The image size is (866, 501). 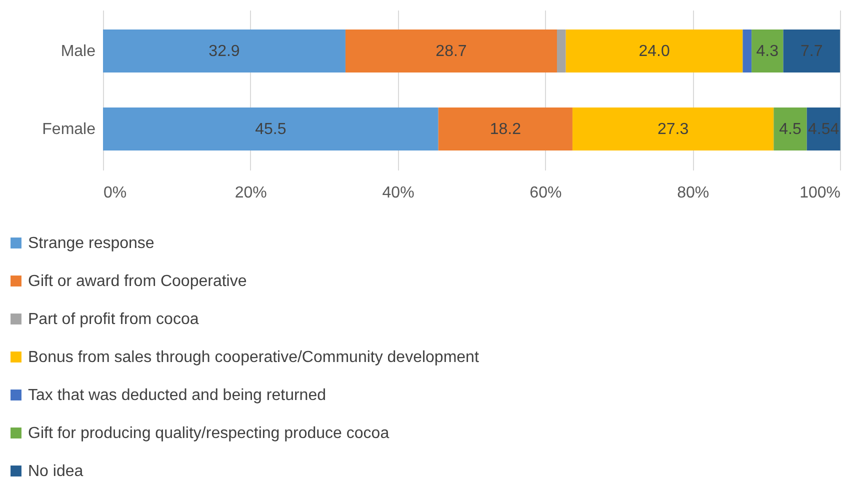 What do you see at coordinates (693, 193) in the screenshot?
I see `x-tick-label: 80%` at bounding box center [693, 193].